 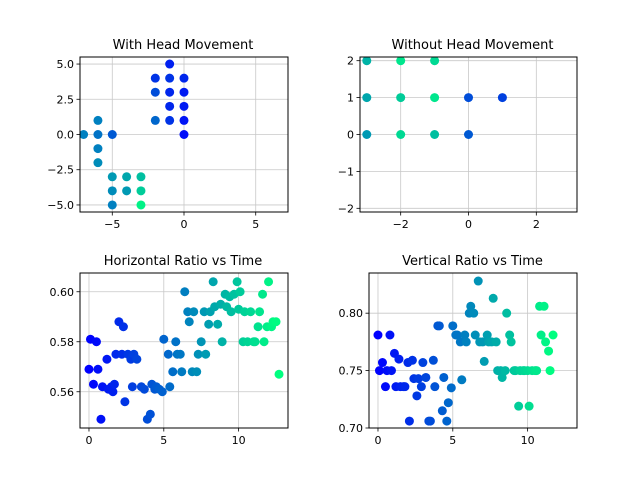 What do you see at coordinates (351, 371) in the screenshot?
I see `y-tick-label: 0.75` at bounding box center [351, 371].